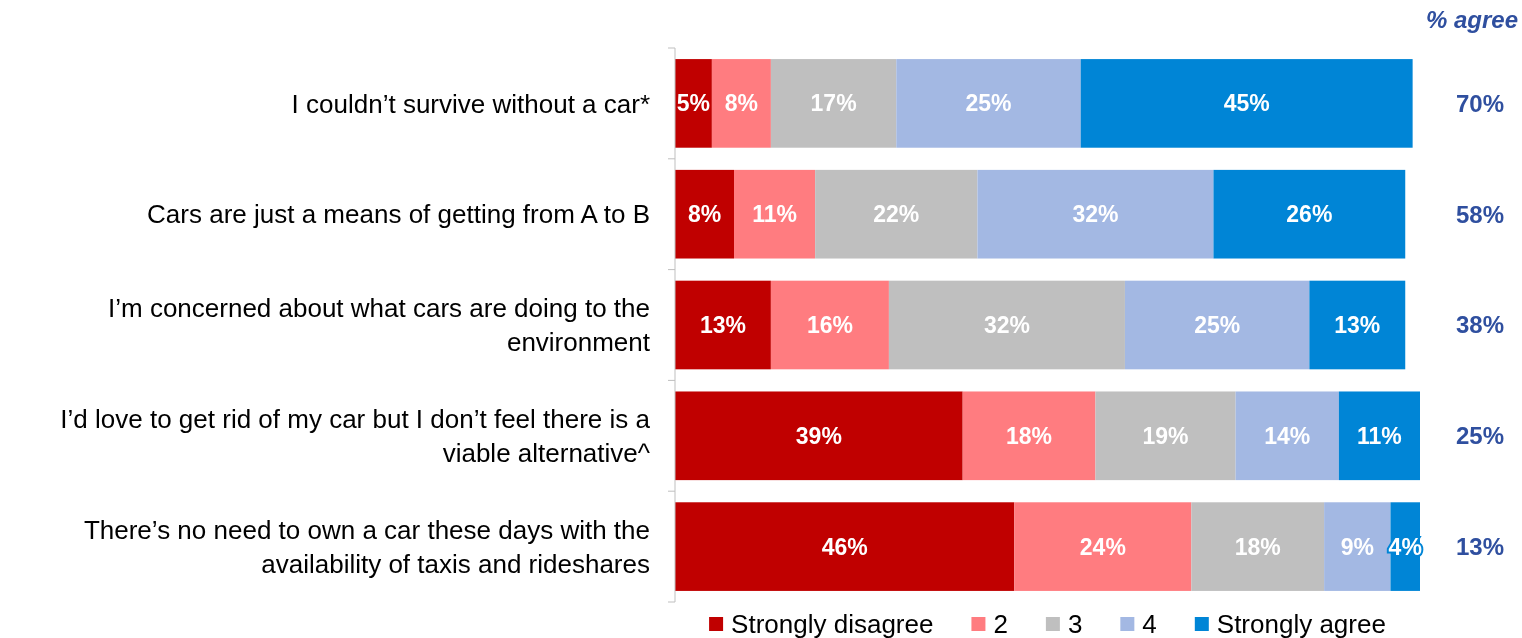 This screenshot has height=638, width=1522. I want to click on legend-label: Strongly agree, so click(1301, 623).